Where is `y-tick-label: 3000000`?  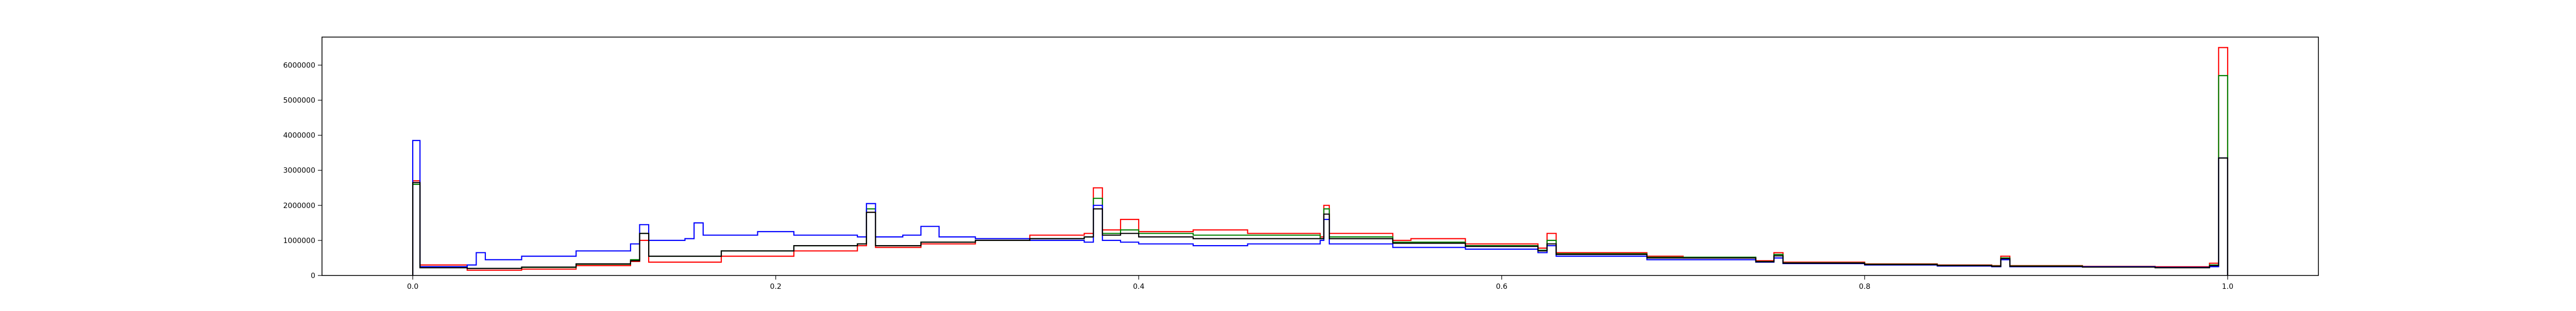
y-tick-label: 3000000 is located at coordinates (299, 171).